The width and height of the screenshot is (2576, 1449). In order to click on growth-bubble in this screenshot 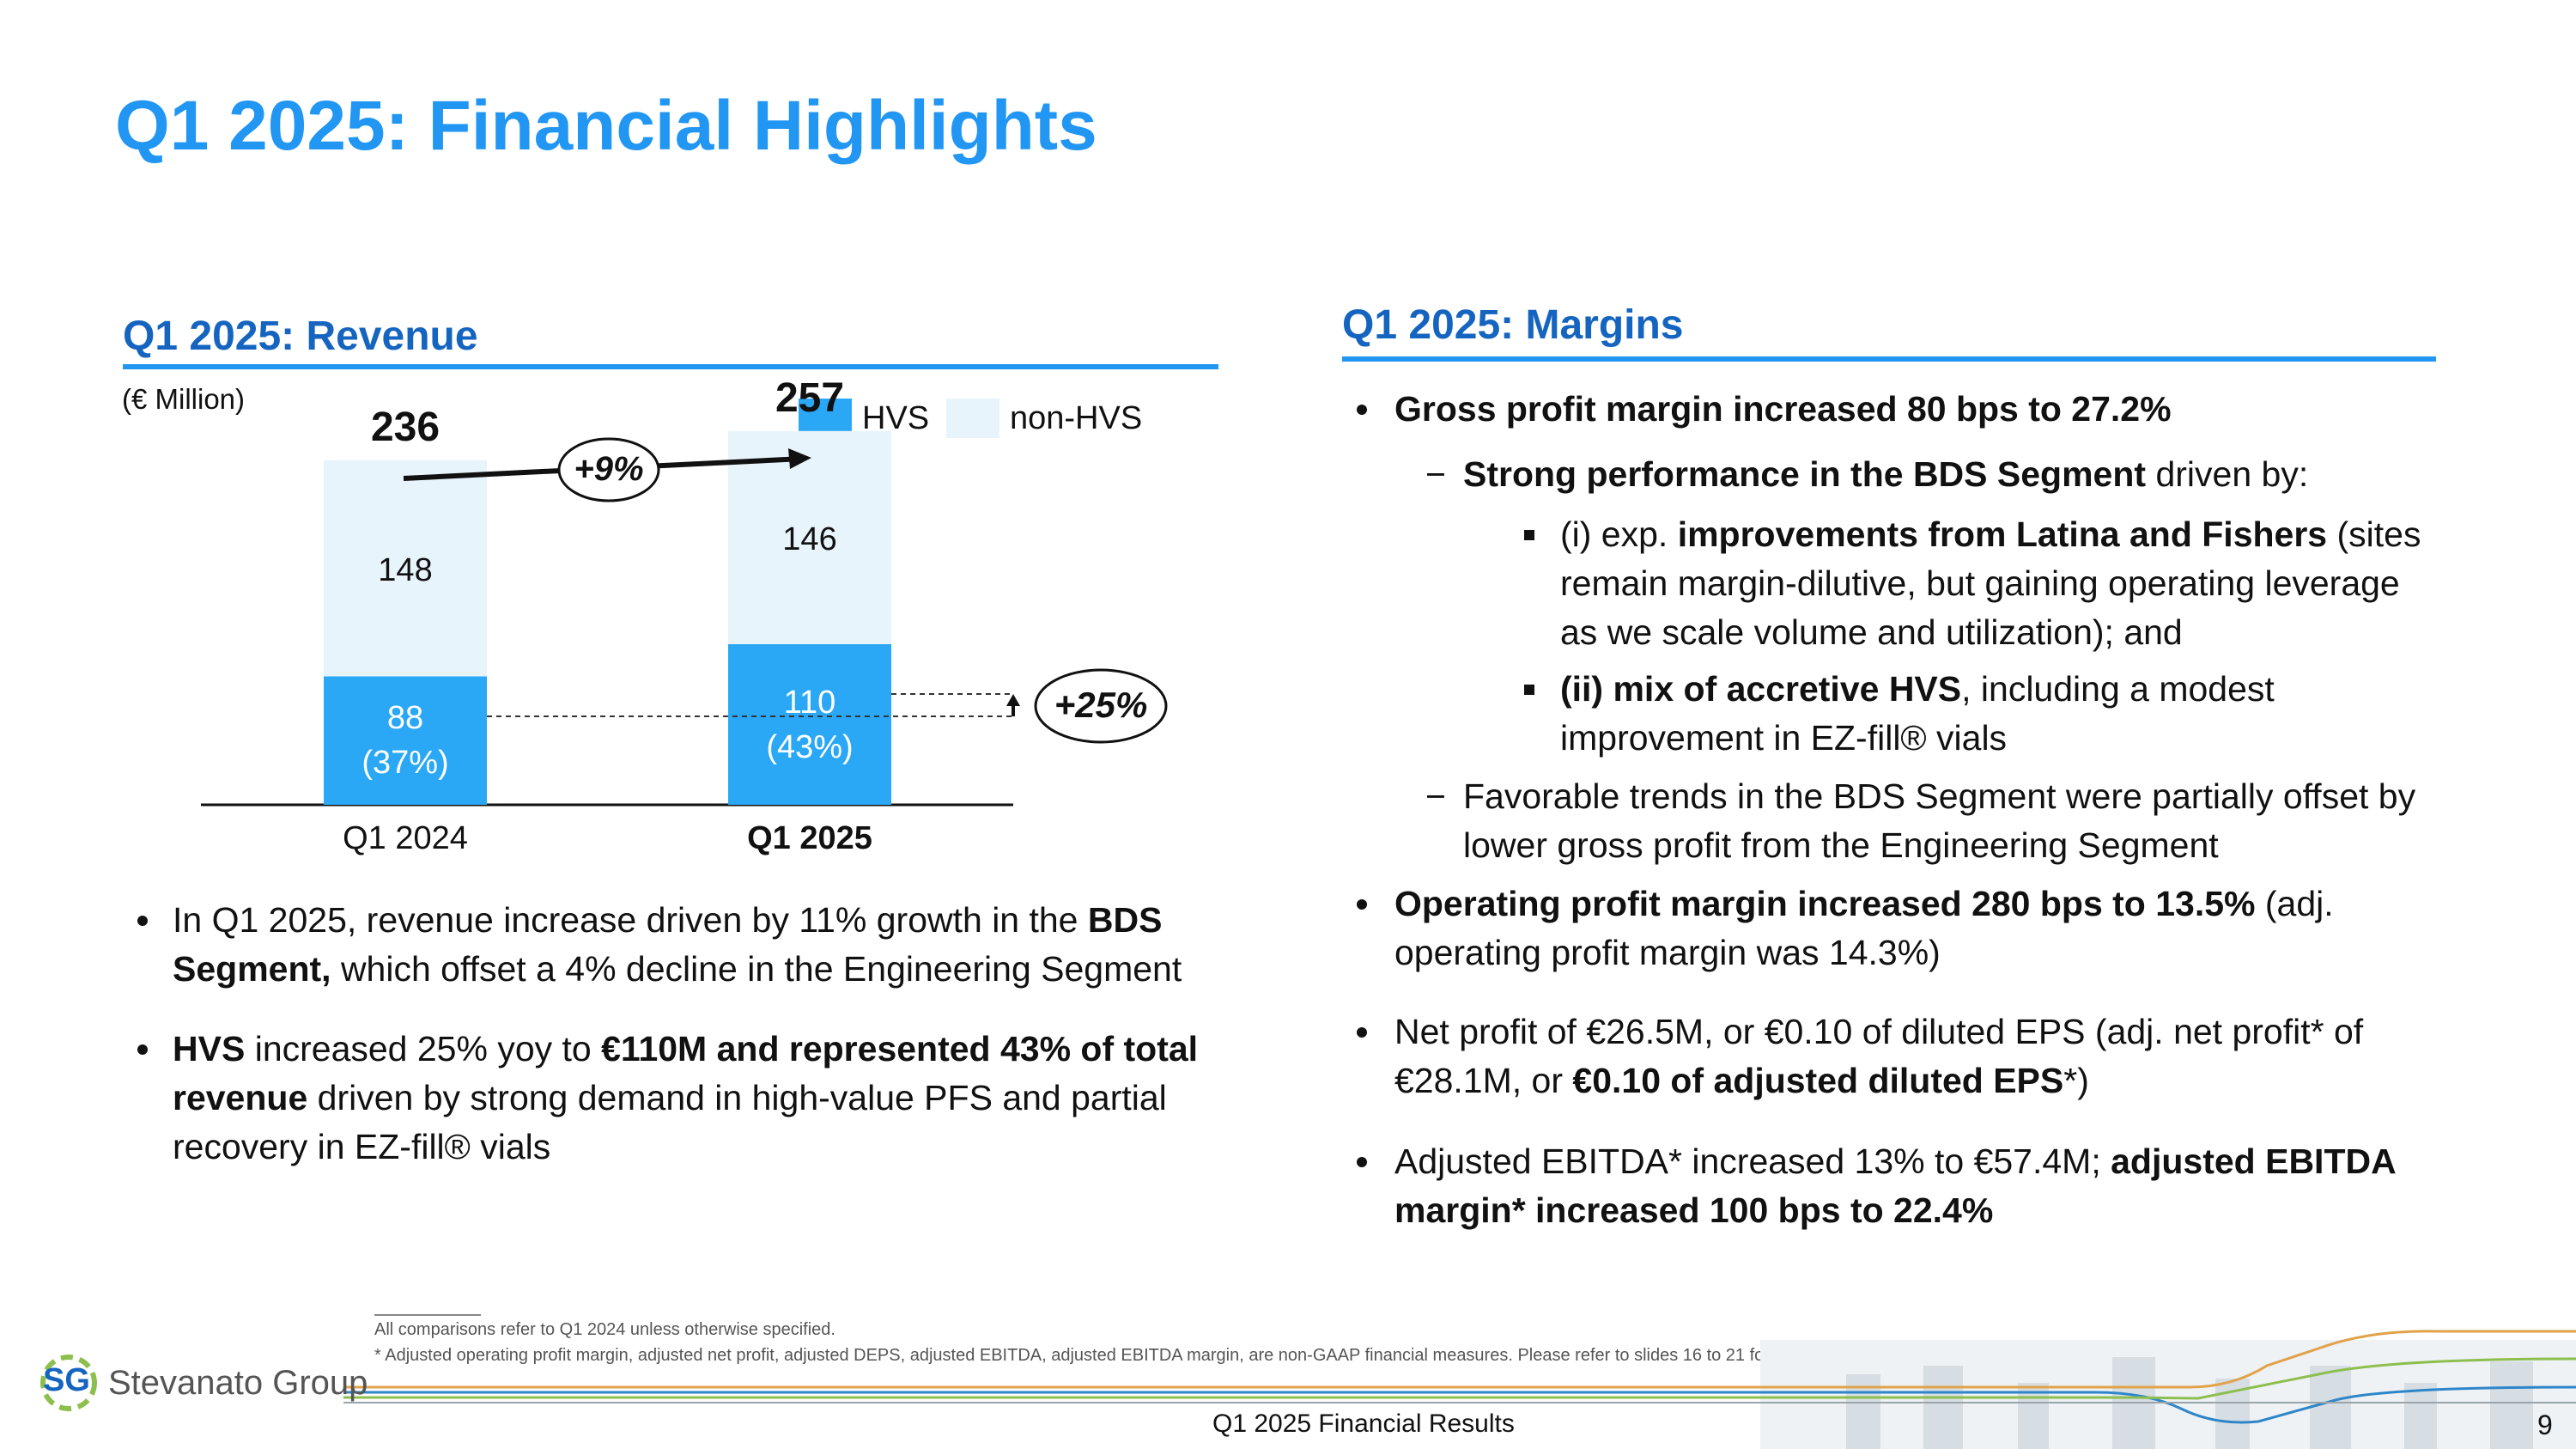, I will do `click(608, 469)`.